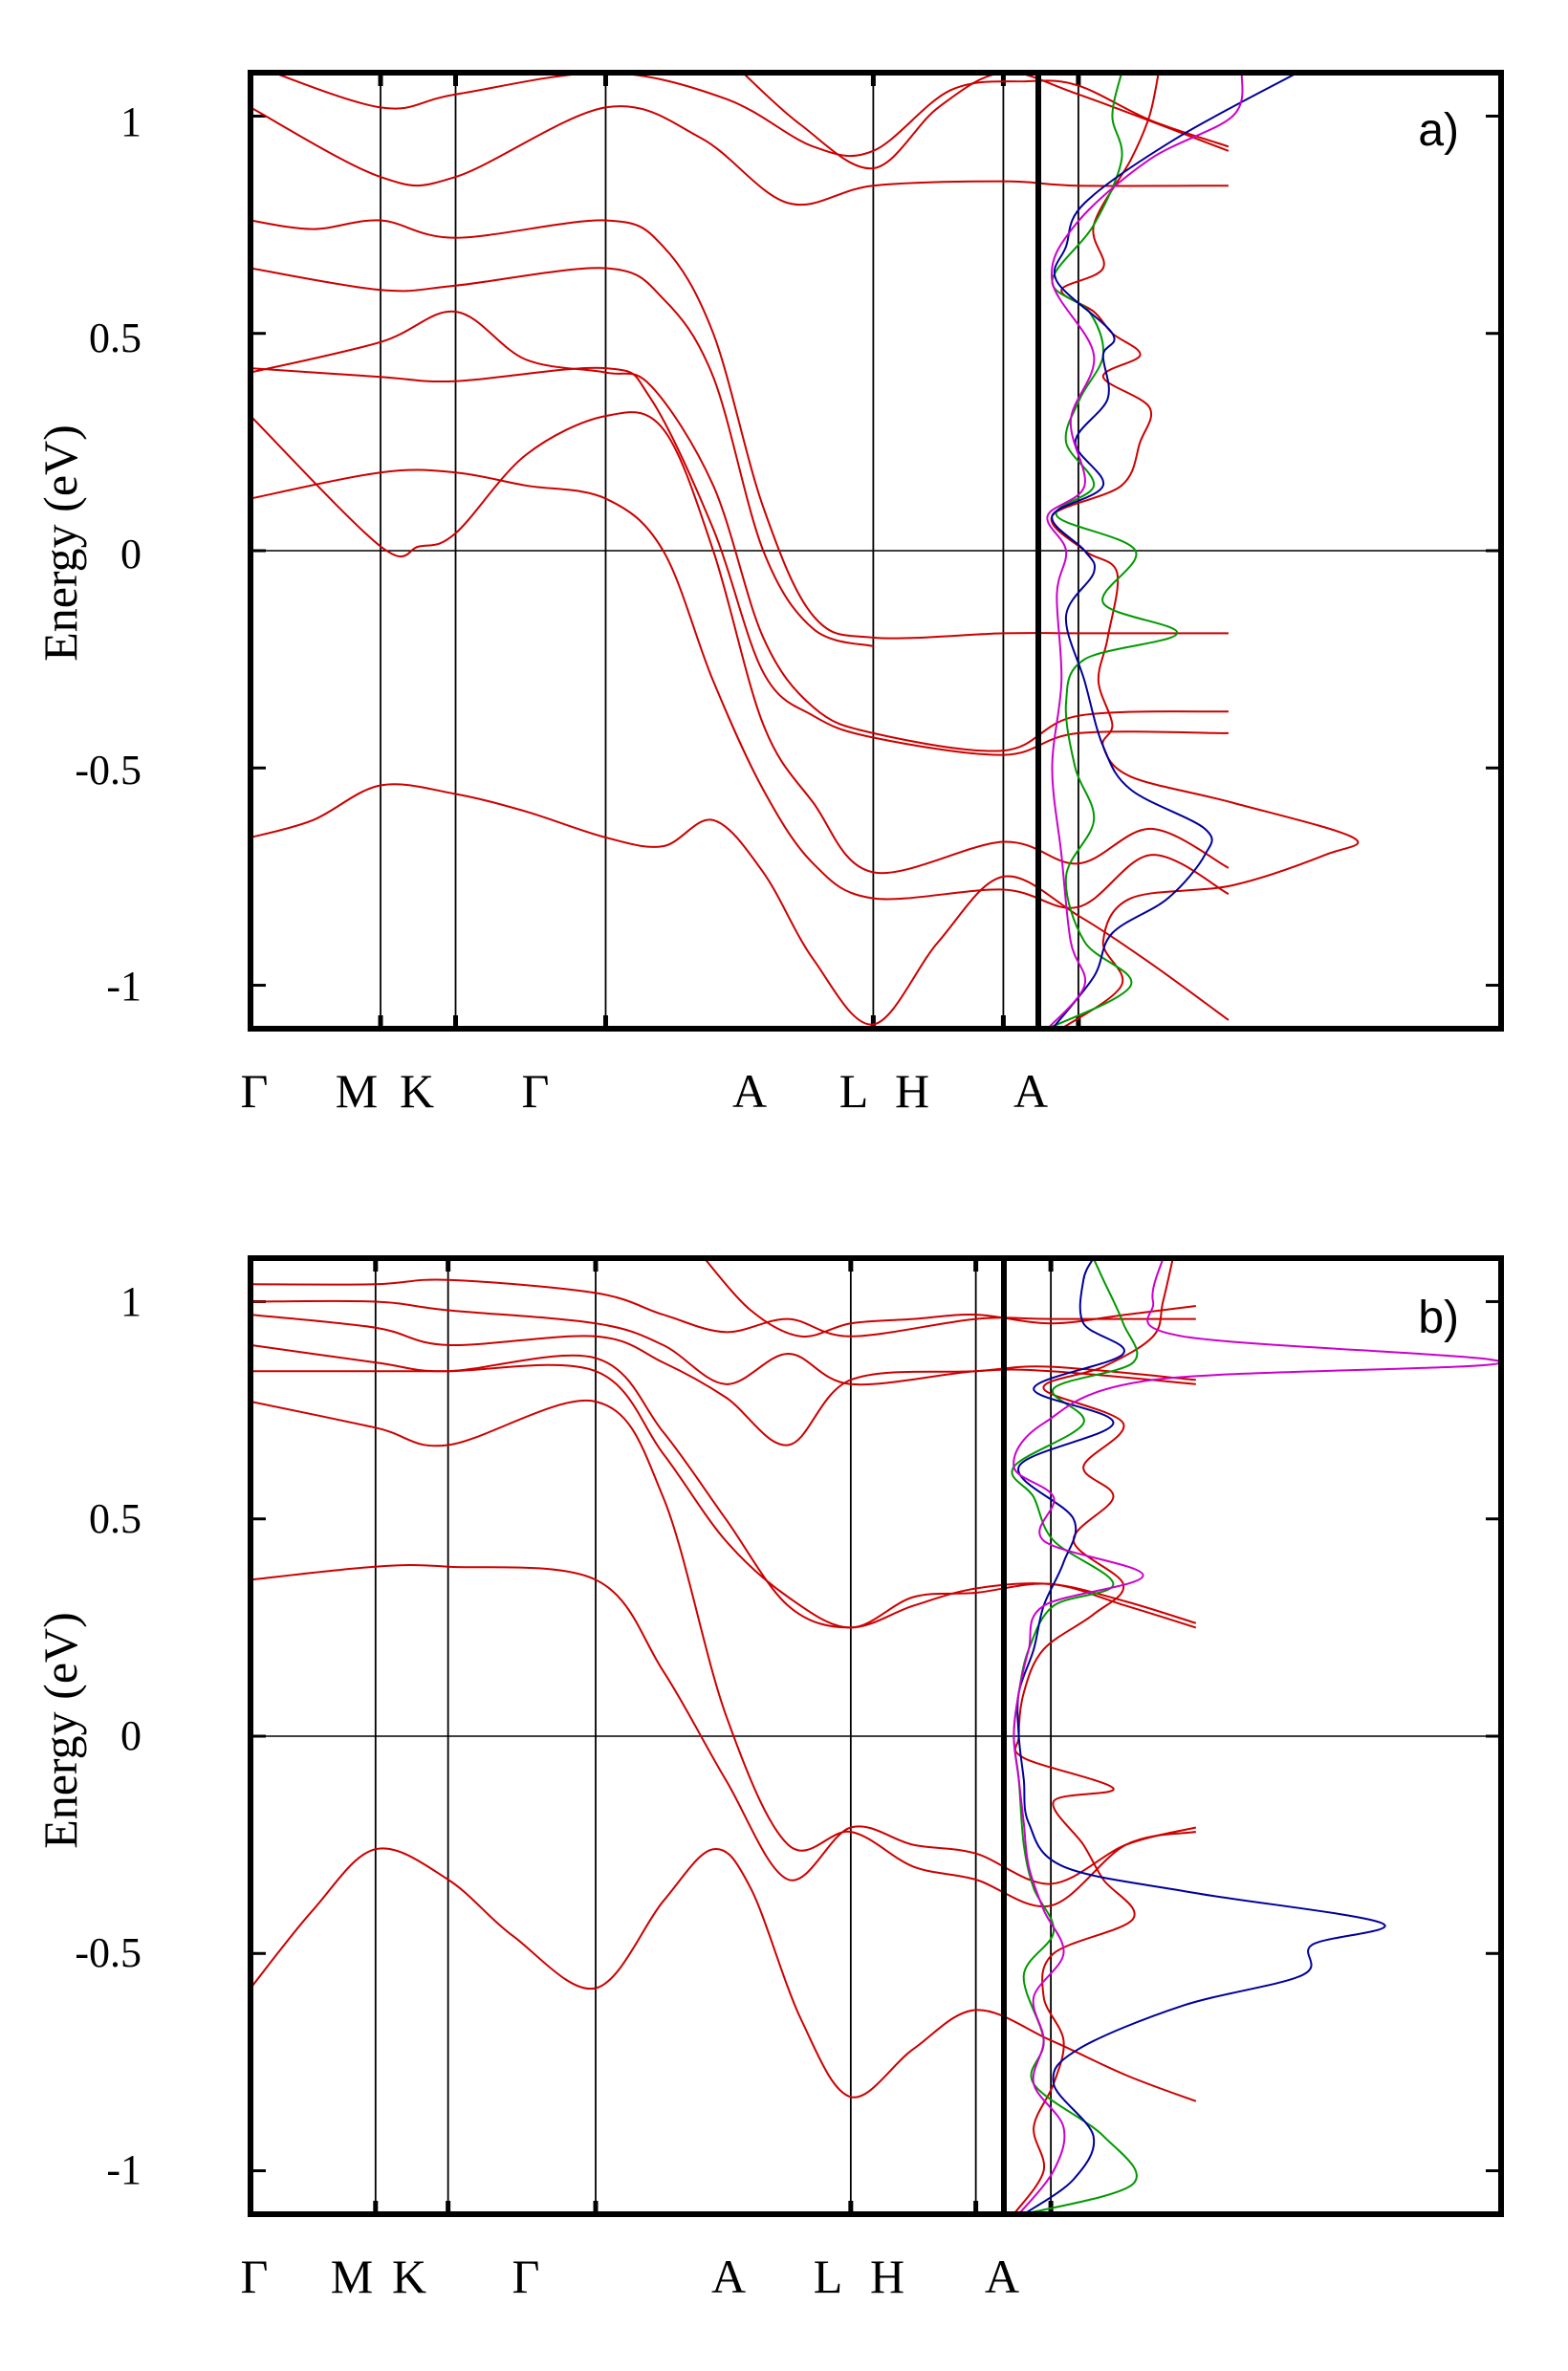 This screenshot has height=2371, width=1568. What do you see at coordinates (108, 1735) in the screenshot?
I see `panel-b-y-tick-labels: 1 0.5 0 -0.5 -1` at bounding box center [108, 1735].